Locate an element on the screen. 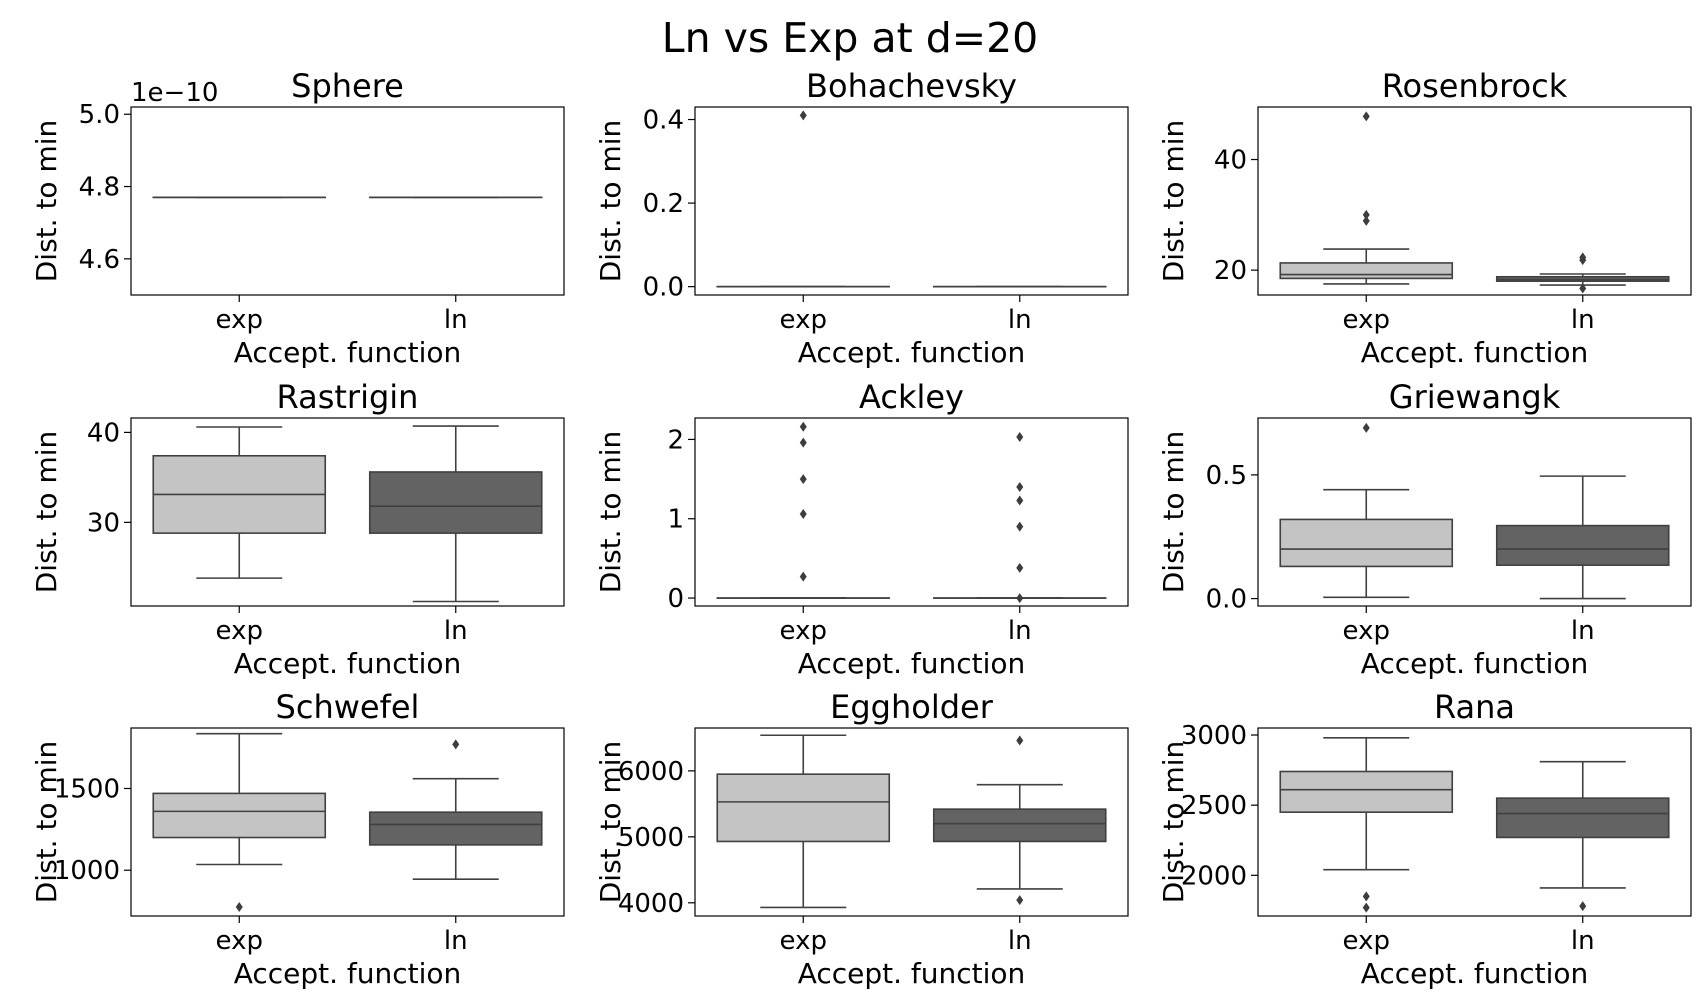 Image resolution: width=1700 pixels, height=1000 pixels. y-offset-label: 1e−10 is located at coordinates (174, 93).